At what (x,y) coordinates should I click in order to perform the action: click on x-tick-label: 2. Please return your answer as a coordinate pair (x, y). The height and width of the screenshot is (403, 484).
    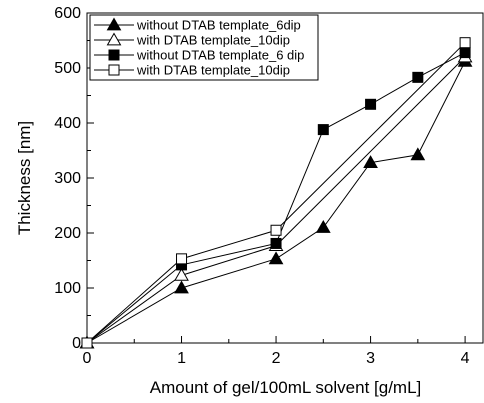
    Looking at the image, I should click on (276, 358).